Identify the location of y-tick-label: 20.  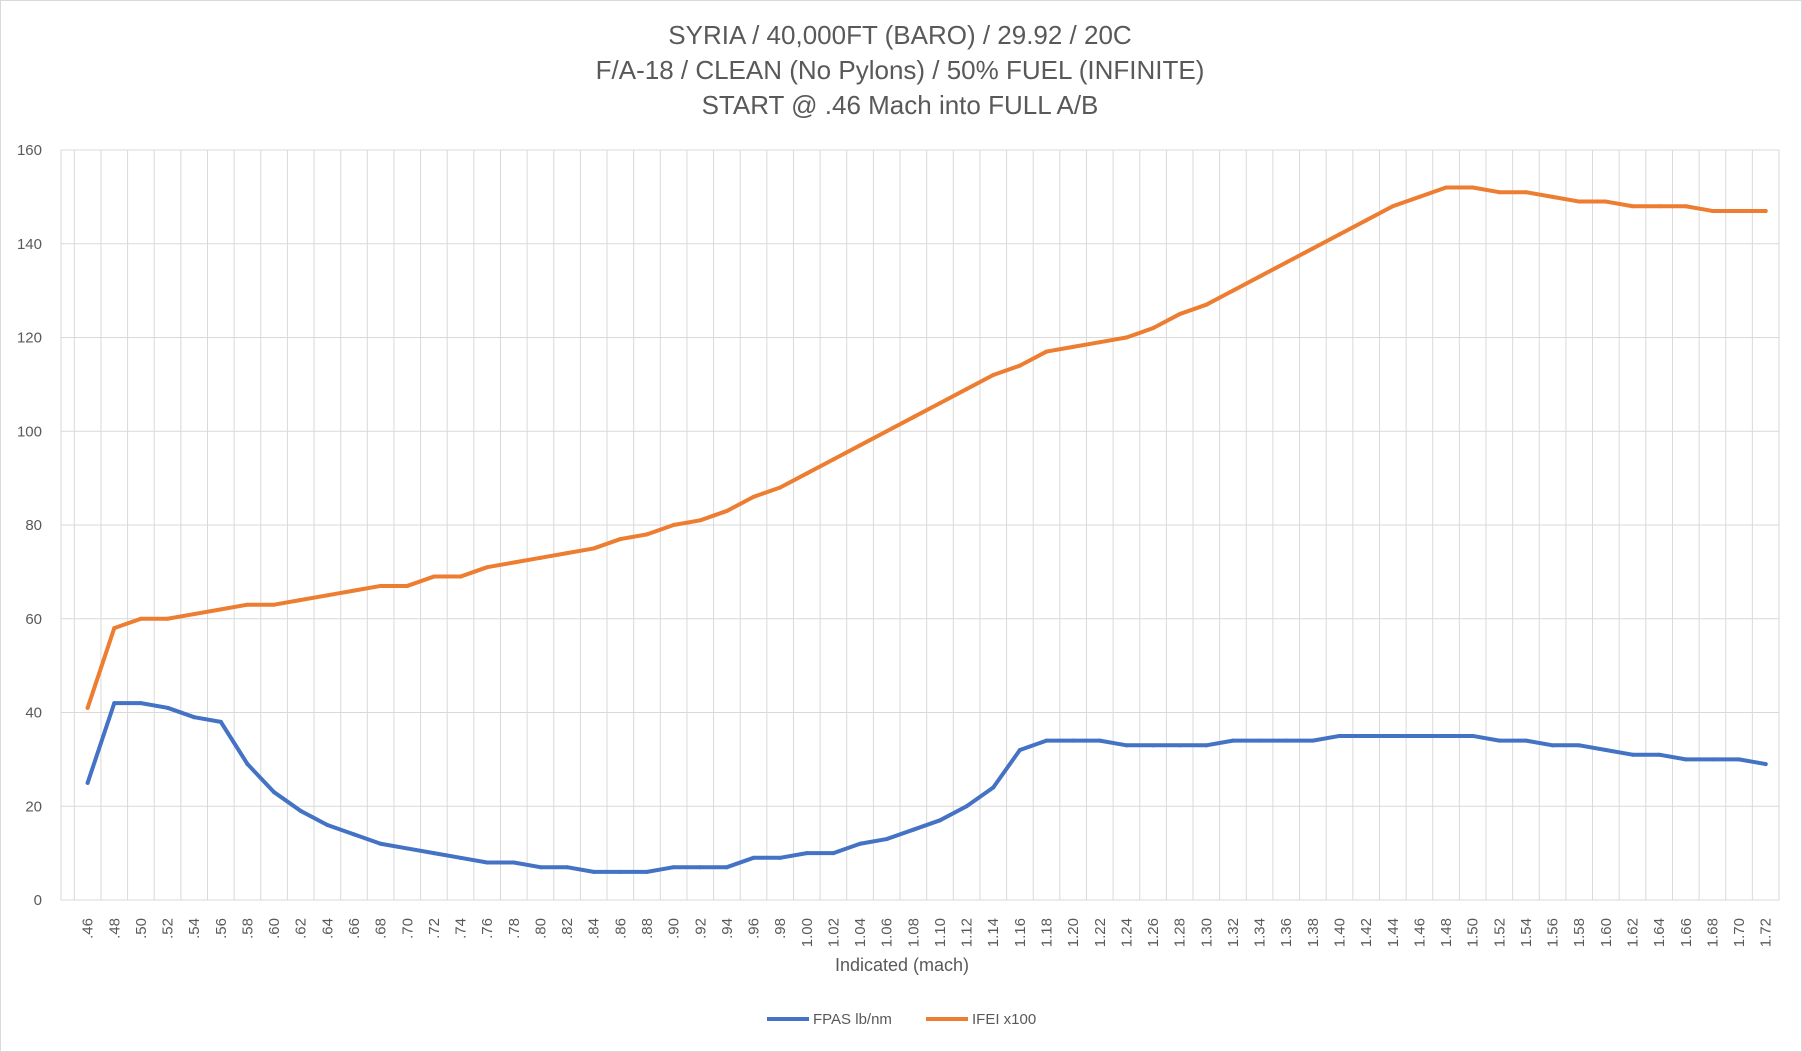
(33, 806).